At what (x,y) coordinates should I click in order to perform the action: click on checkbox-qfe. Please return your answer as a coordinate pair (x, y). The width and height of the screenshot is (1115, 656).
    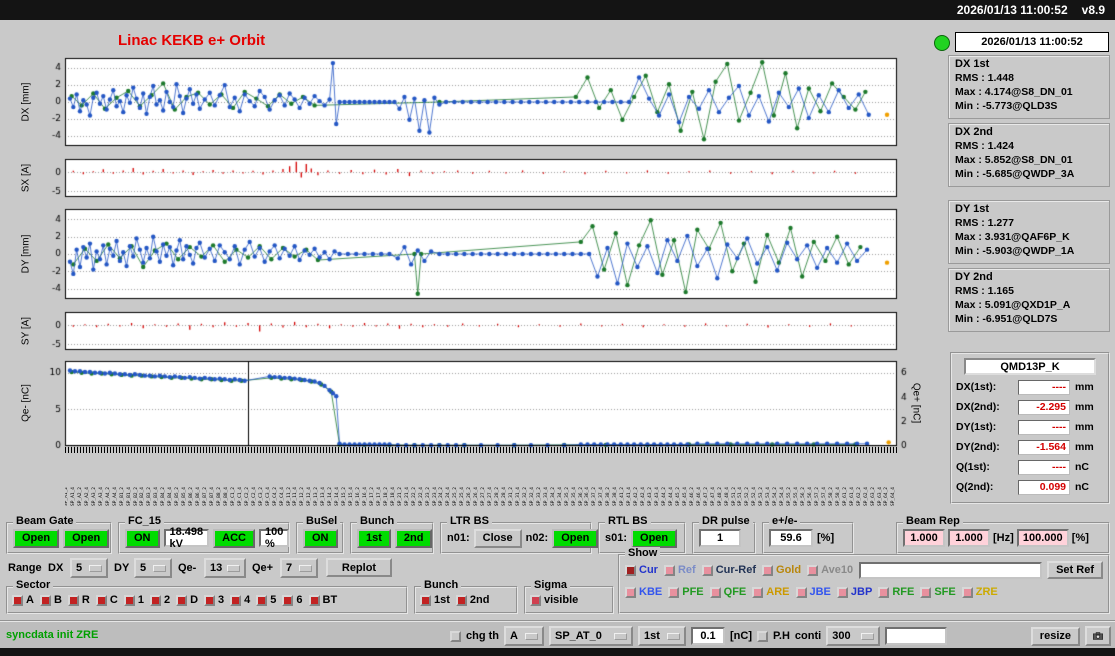
    Looking at the image, I should click on (715, 592).